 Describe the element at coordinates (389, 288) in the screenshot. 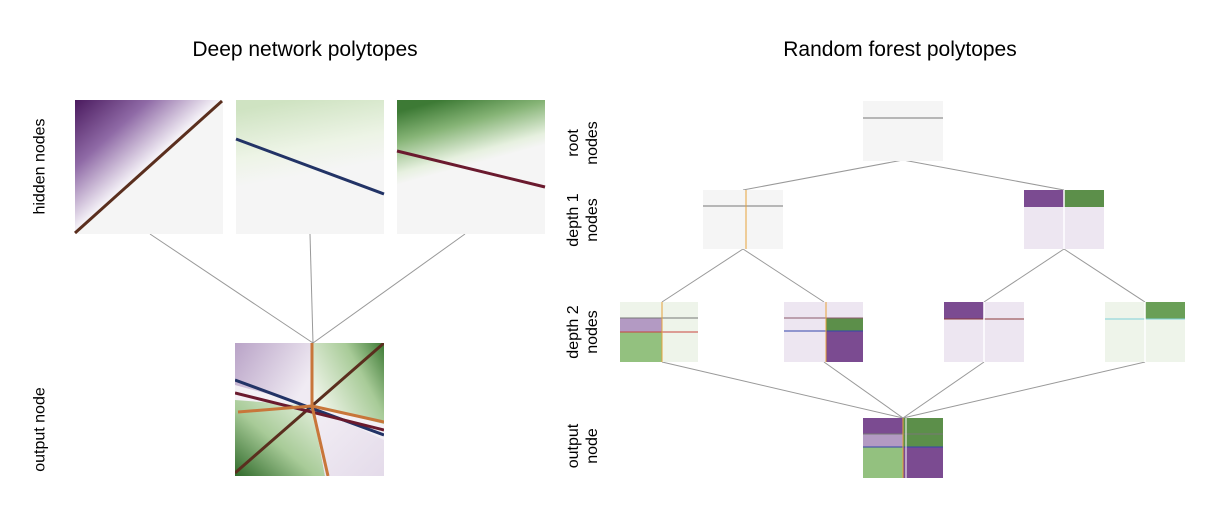

I see `edge-hidden3-output` at that location.